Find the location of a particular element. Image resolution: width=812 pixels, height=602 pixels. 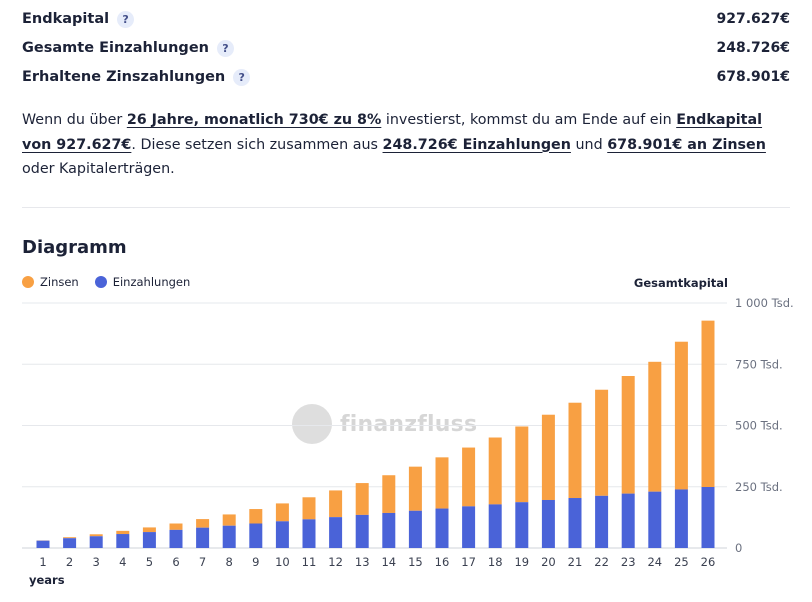

chart-legend: Zinsen Einzahlungen is located at coordinates (106, 282).